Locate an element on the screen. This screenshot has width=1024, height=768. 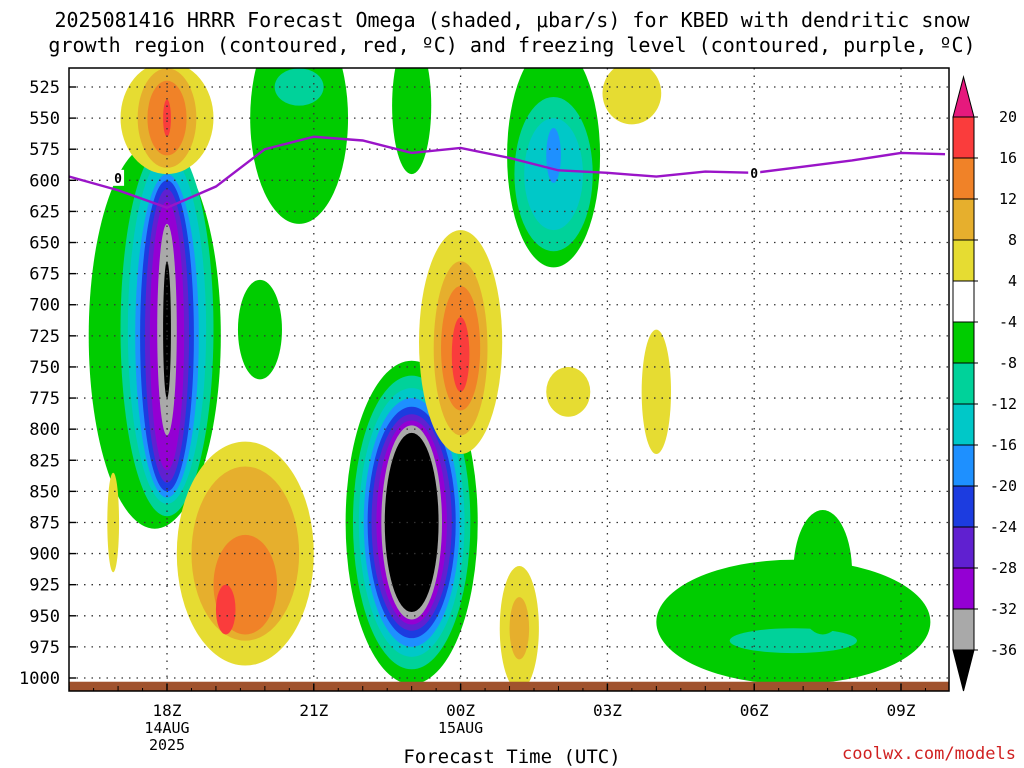
upward-low-07z is located at coordinates (823, 572).